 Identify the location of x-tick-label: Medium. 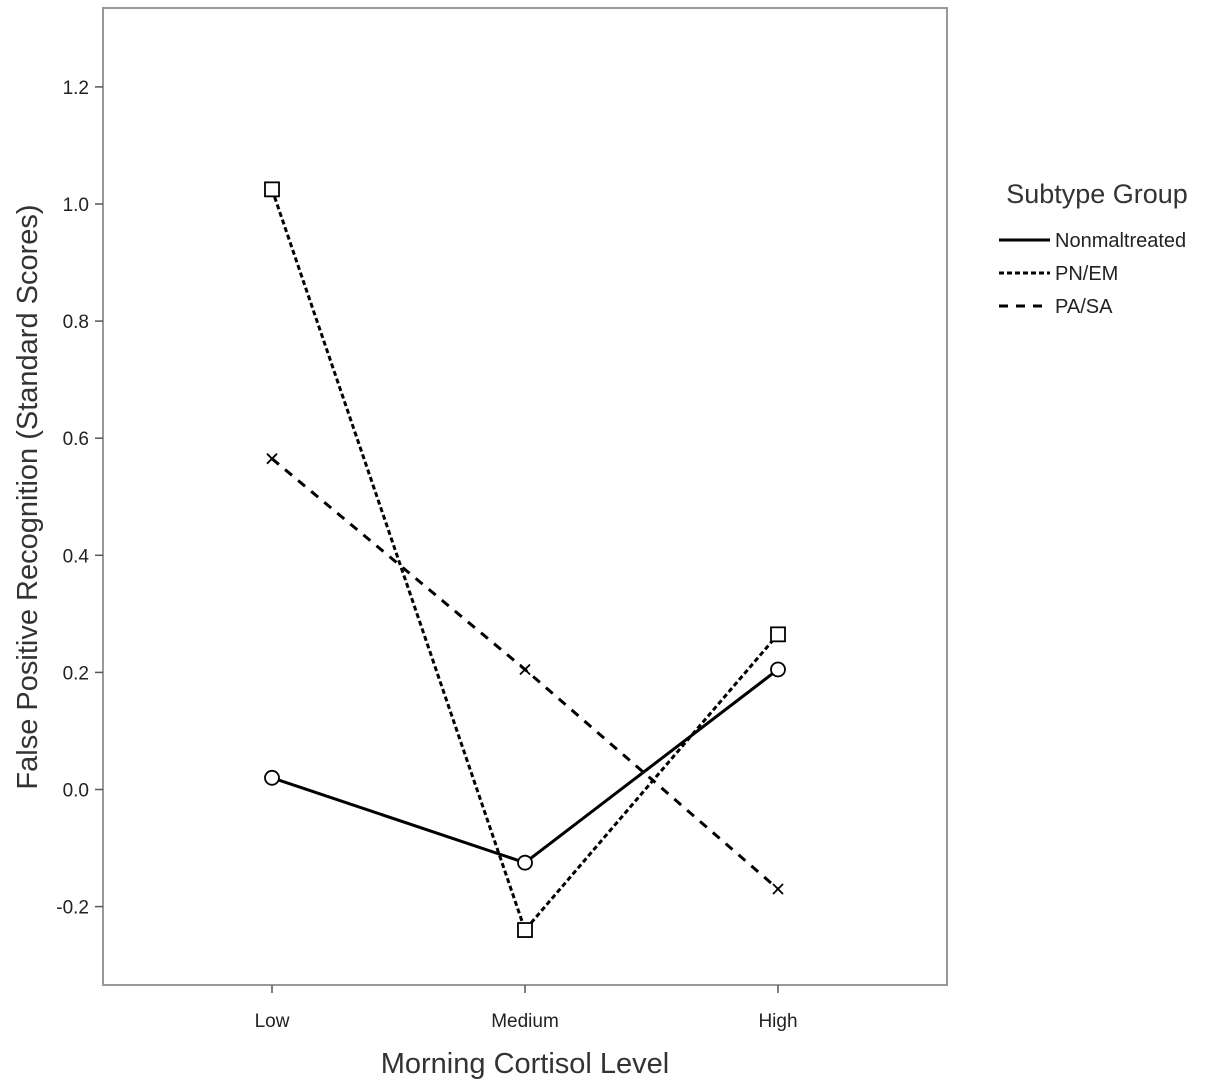
(525, 1021).